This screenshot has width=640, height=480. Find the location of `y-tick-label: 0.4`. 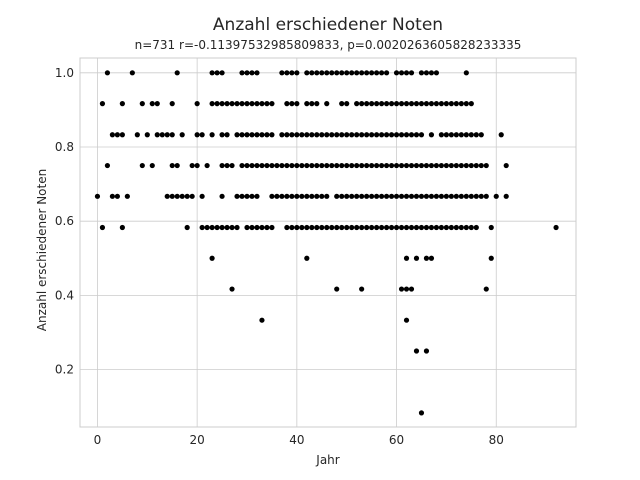

y-tick-label: 0.4 is located at coordinates (64, 295).